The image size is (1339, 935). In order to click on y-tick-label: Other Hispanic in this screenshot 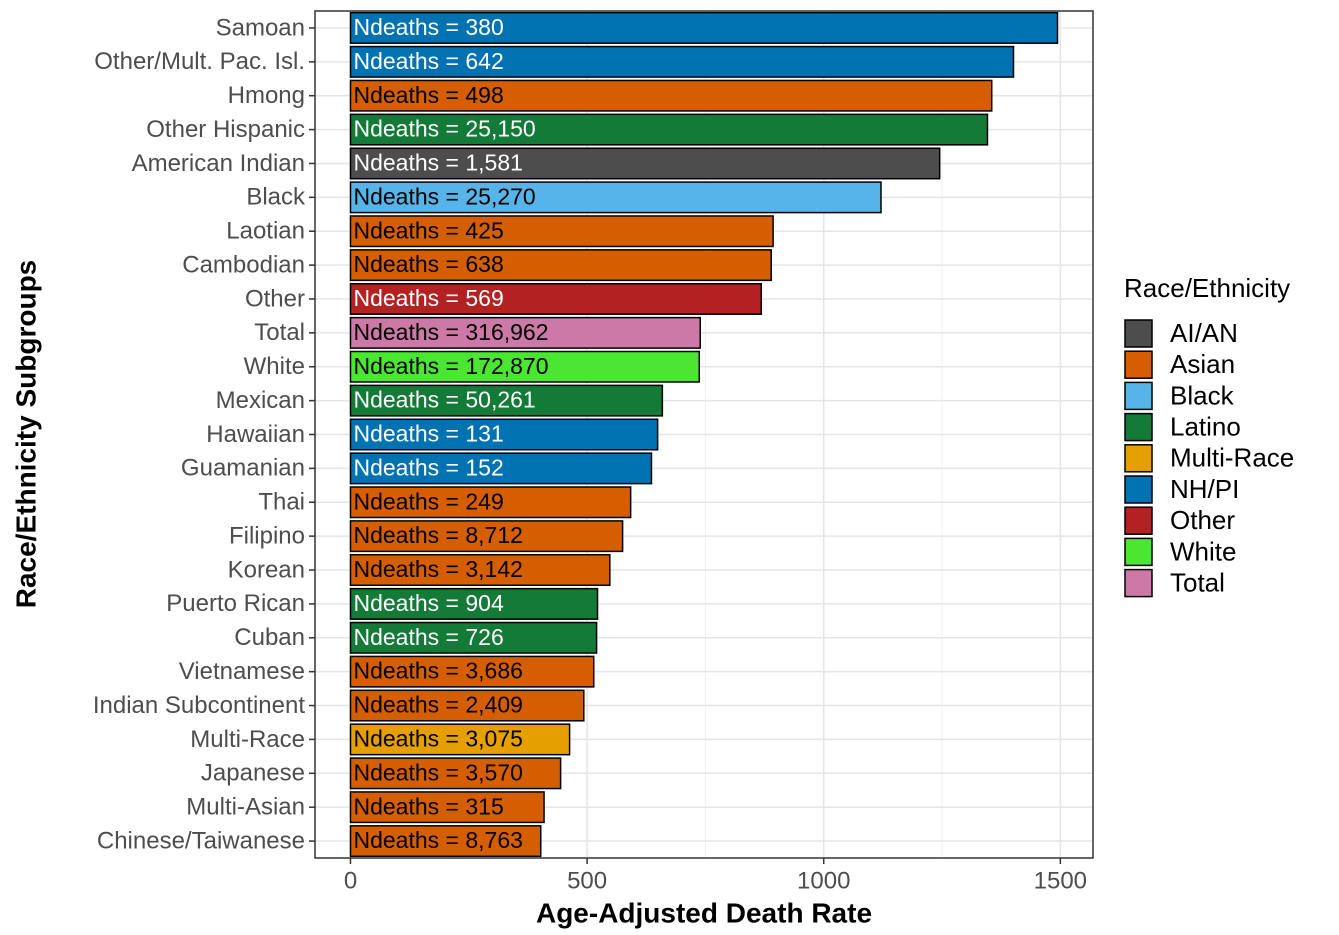, I will do `click(225, 129)`.